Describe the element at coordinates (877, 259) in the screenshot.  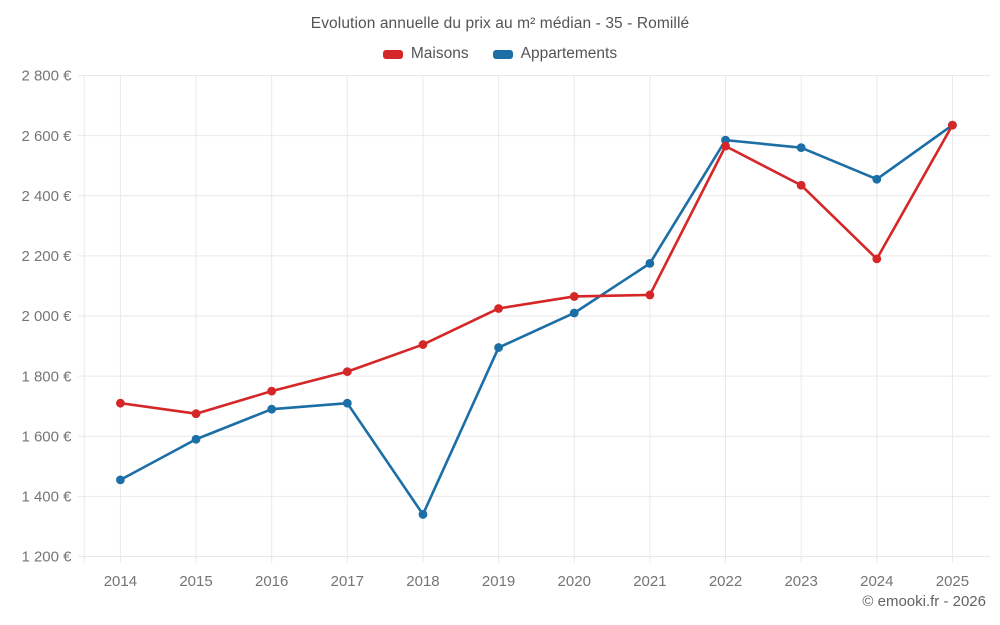
I see `data-point-maisons-2024` at that location.